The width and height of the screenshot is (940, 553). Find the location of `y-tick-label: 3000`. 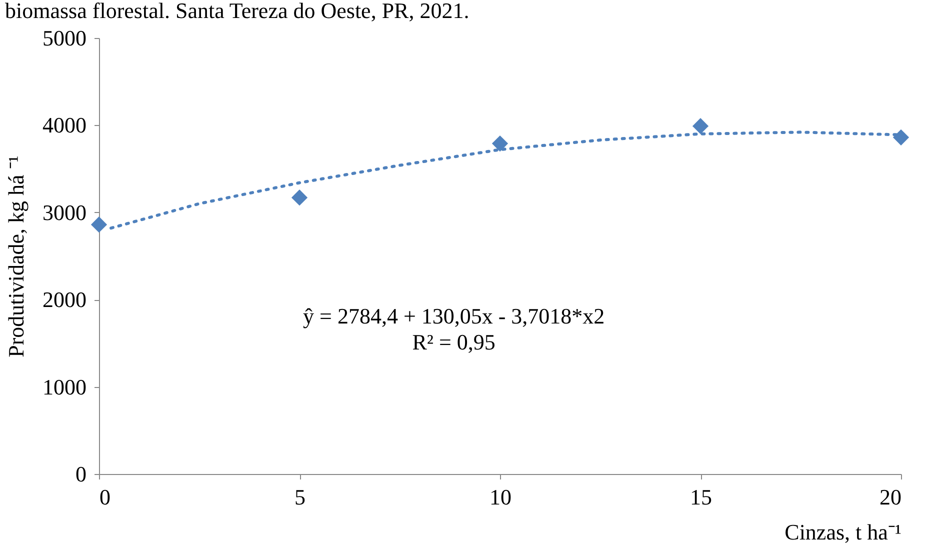

y-tick-label: 3000 is located at coordinates (64, 212).